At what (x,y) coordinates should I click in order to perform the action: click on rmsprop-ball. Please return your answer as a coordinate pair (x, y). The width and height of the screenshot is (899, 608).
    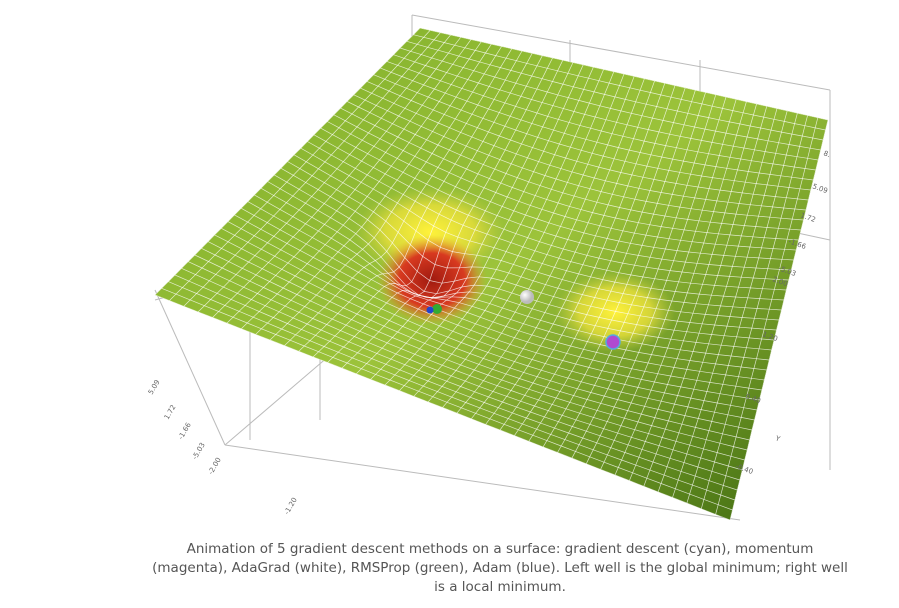
    Looking at the image, I should click on (437, 309).